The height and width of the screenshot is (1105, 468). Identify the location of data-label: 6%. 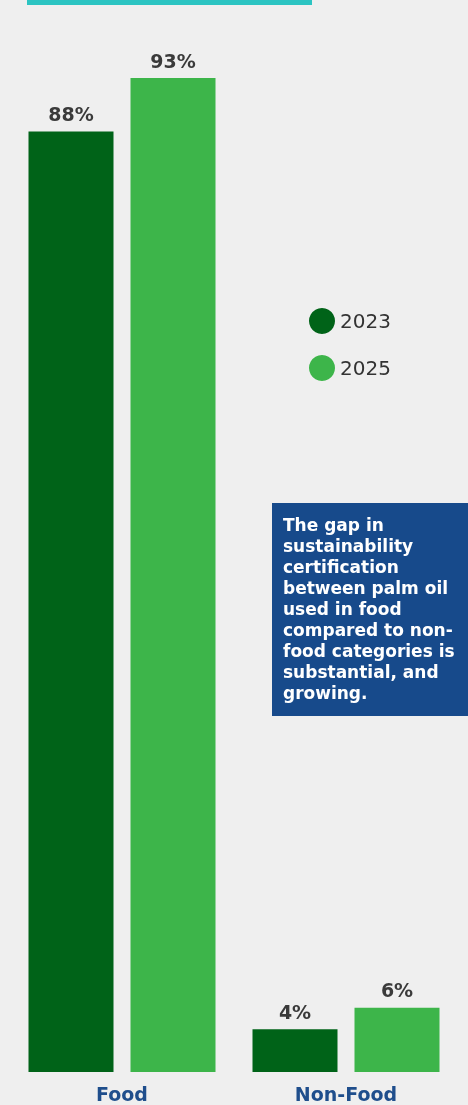
(397, 990).